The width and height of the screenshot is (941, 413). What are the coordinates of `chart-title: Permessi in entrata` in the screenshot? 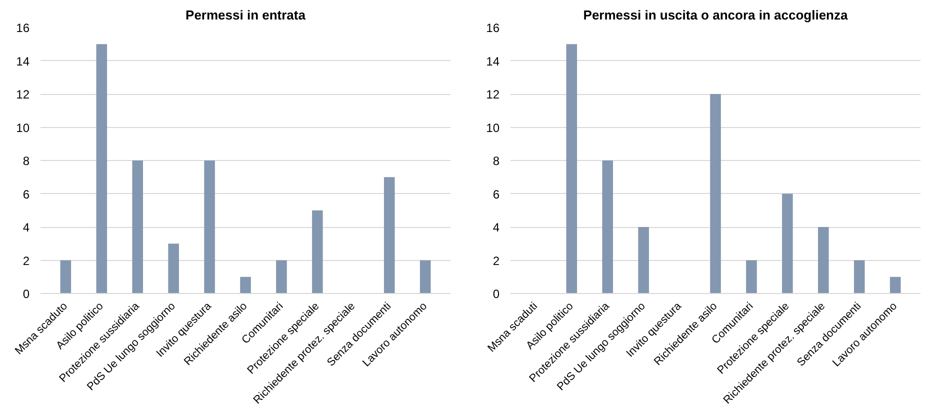 It's located at (246, 15).